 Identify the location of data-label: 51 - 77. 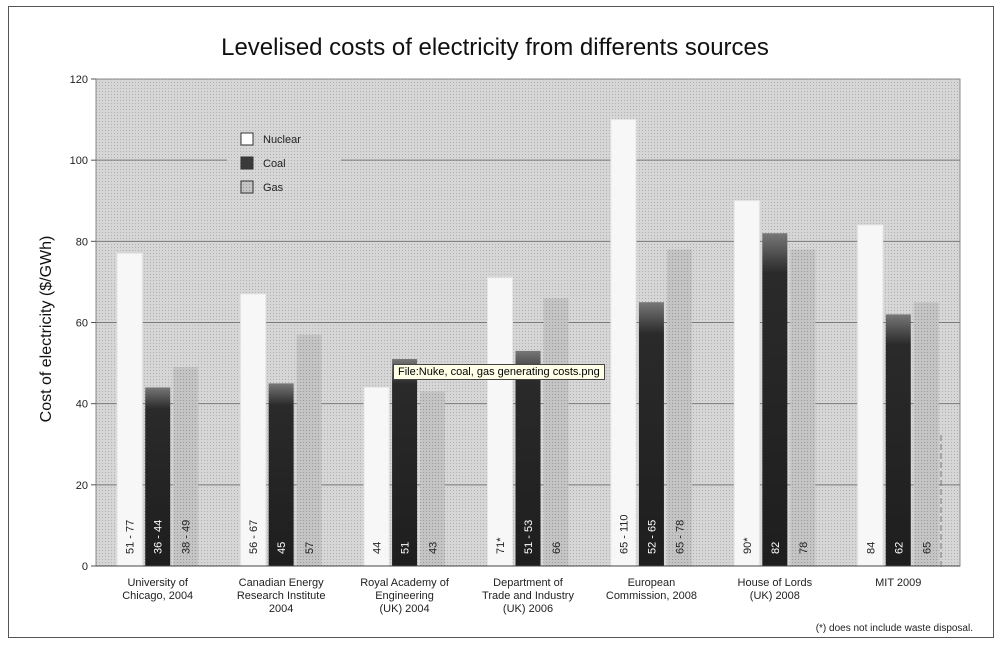
(131, 537).